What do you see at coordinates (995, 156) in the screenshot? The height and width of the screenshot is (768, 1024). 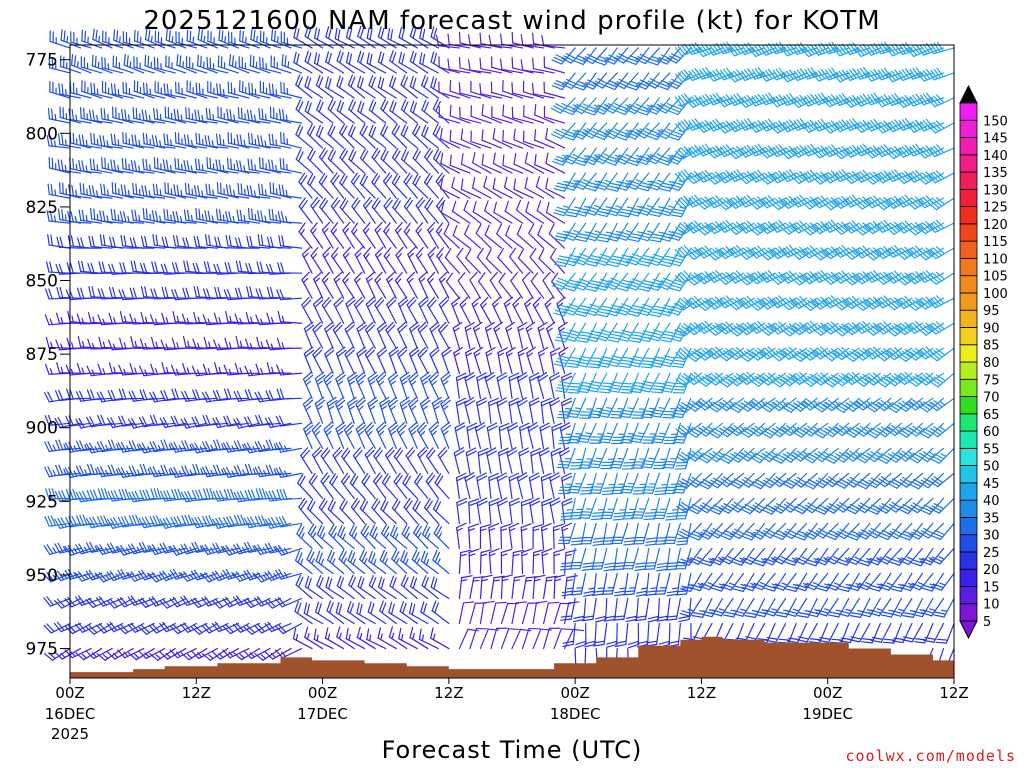 I see `colorbar-tick-label: 140` at bounding box center [995, 156].